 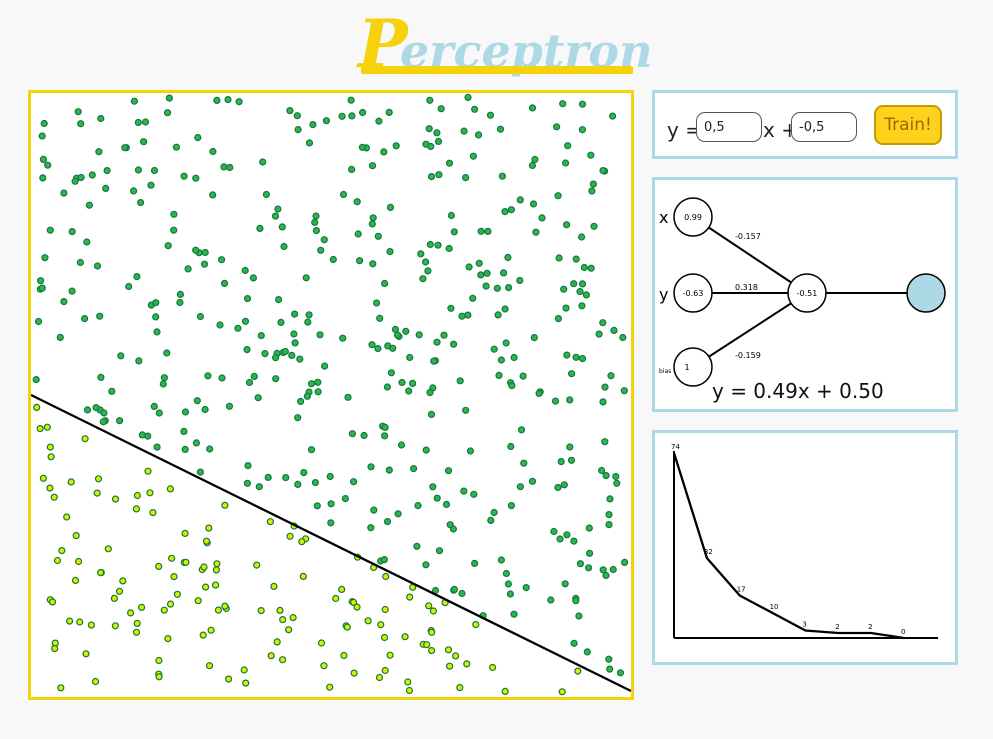 I want to click on intercept-input, so click(x=824, y=127).